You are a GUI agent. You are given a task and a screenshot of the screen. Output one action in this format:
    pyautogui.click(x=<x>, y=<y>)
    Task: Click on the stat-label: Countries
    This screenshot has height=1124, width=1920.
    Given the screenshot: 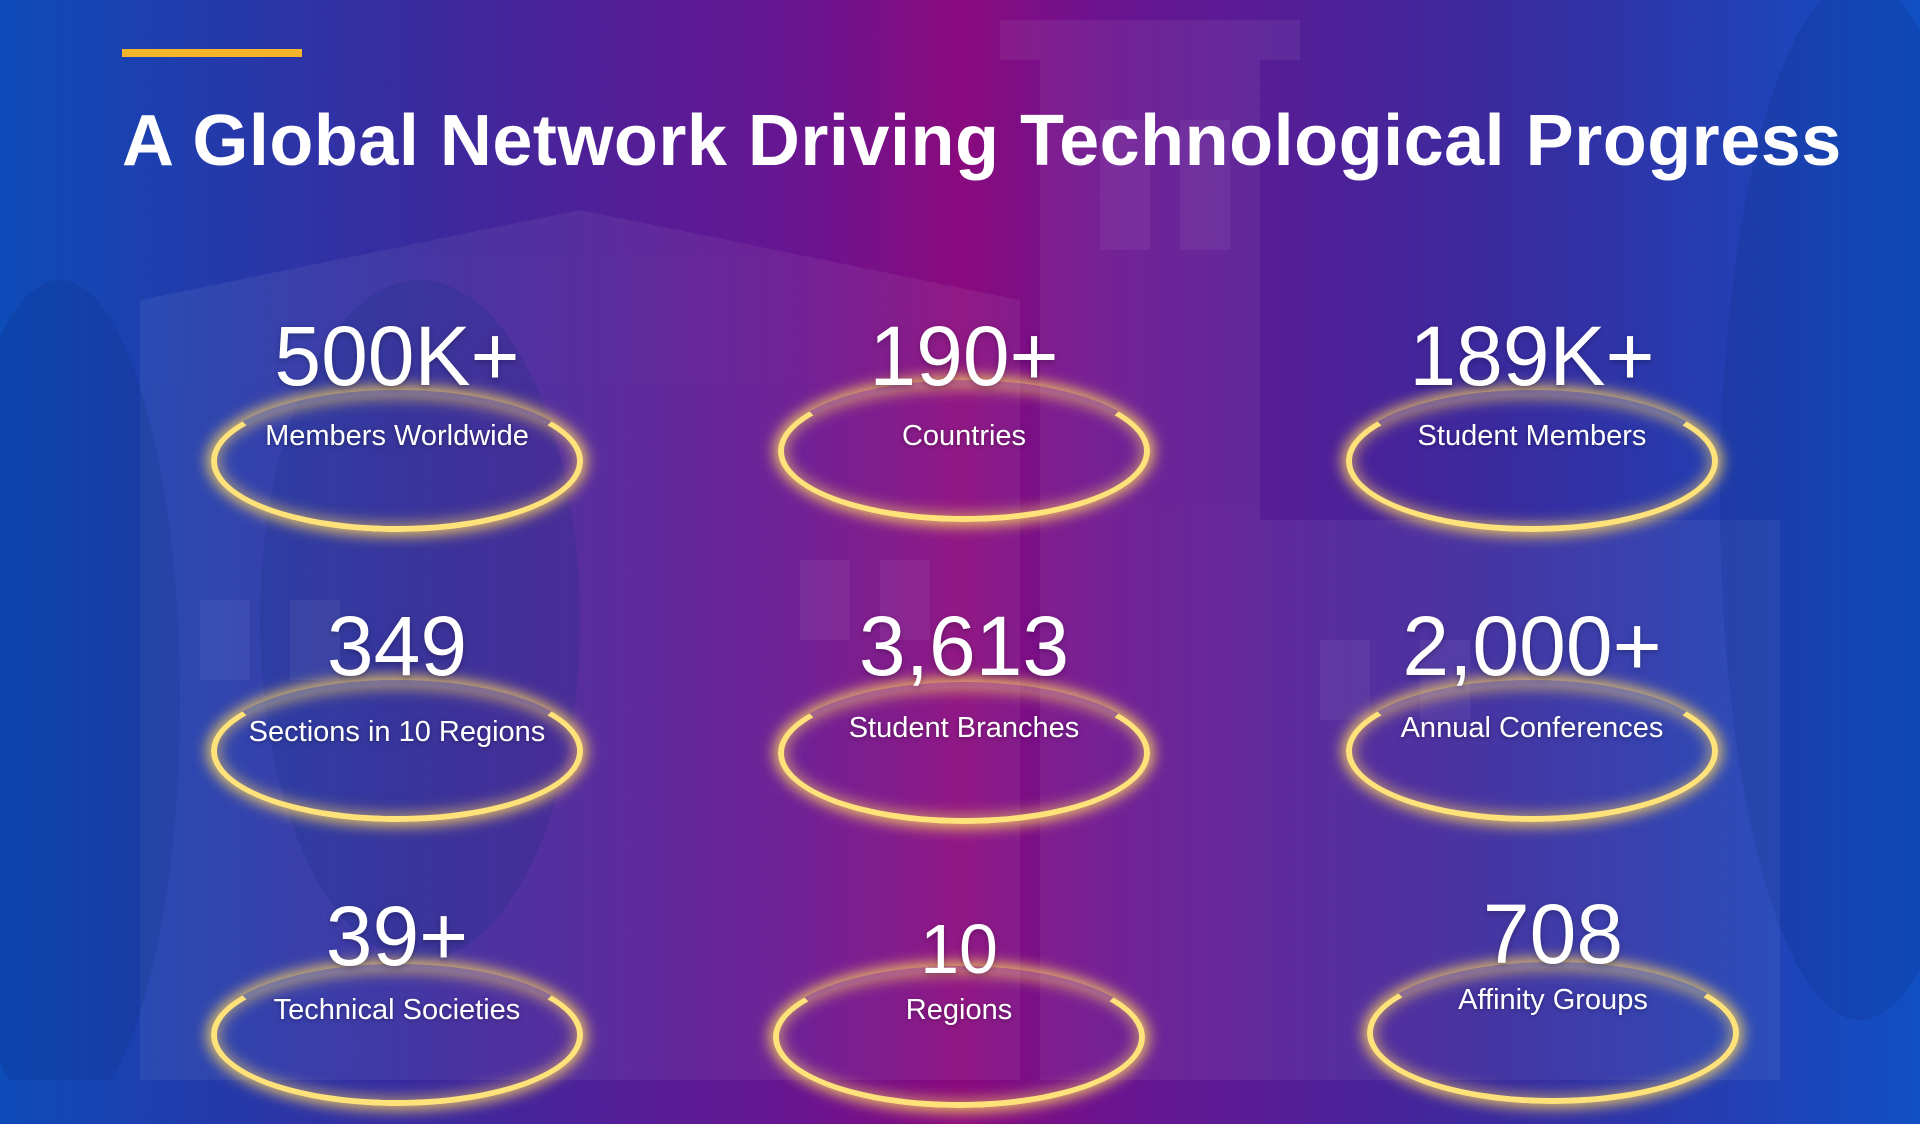 What is the action you would take?
    pyautogui.click(x=964, y=436)
    